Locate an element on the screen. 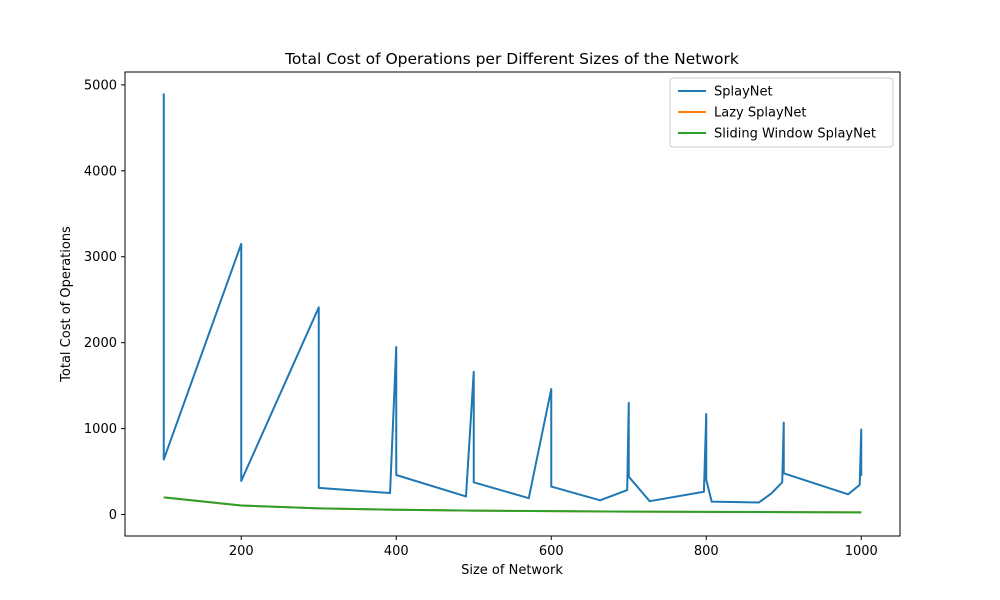  legend-label-0: SplayNet is located at coordinates (743, 92).